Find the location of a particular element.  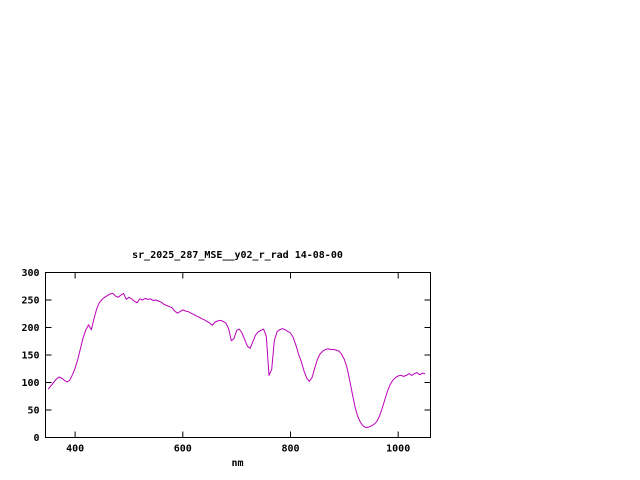

y-tick-label: 0 is located at coordinates (36, 438).